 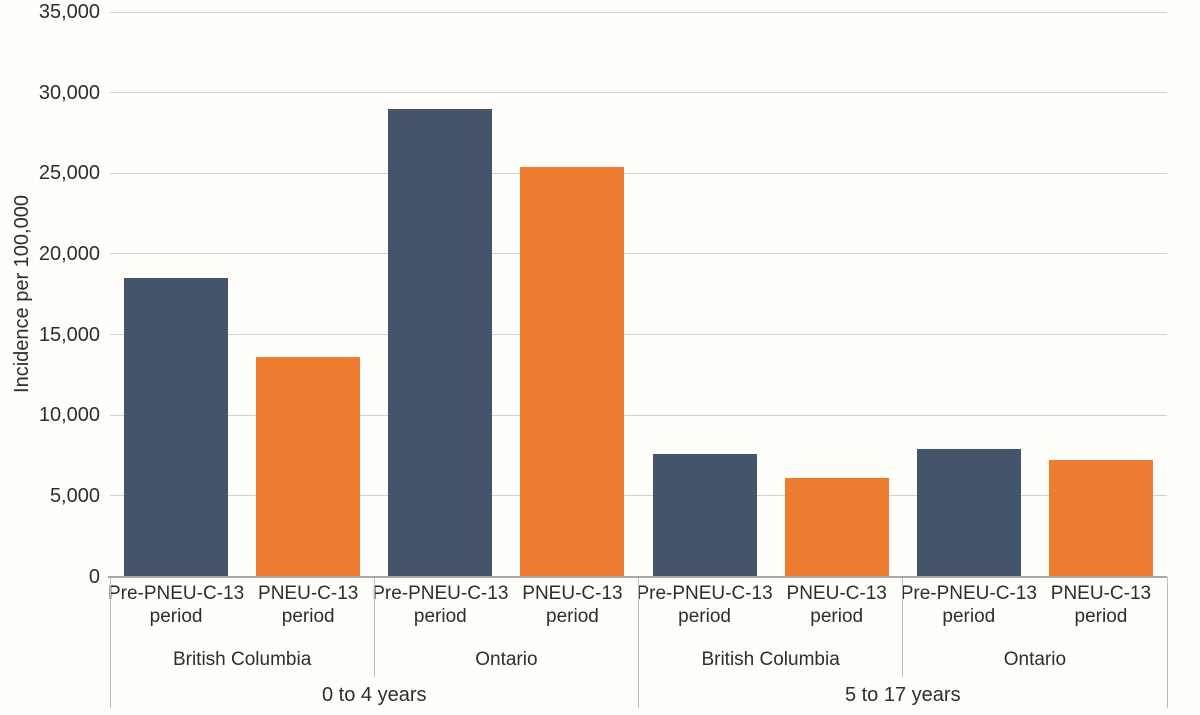 I want to click on y-axis-tick-label: 15,000, so click(x=69, y=334).